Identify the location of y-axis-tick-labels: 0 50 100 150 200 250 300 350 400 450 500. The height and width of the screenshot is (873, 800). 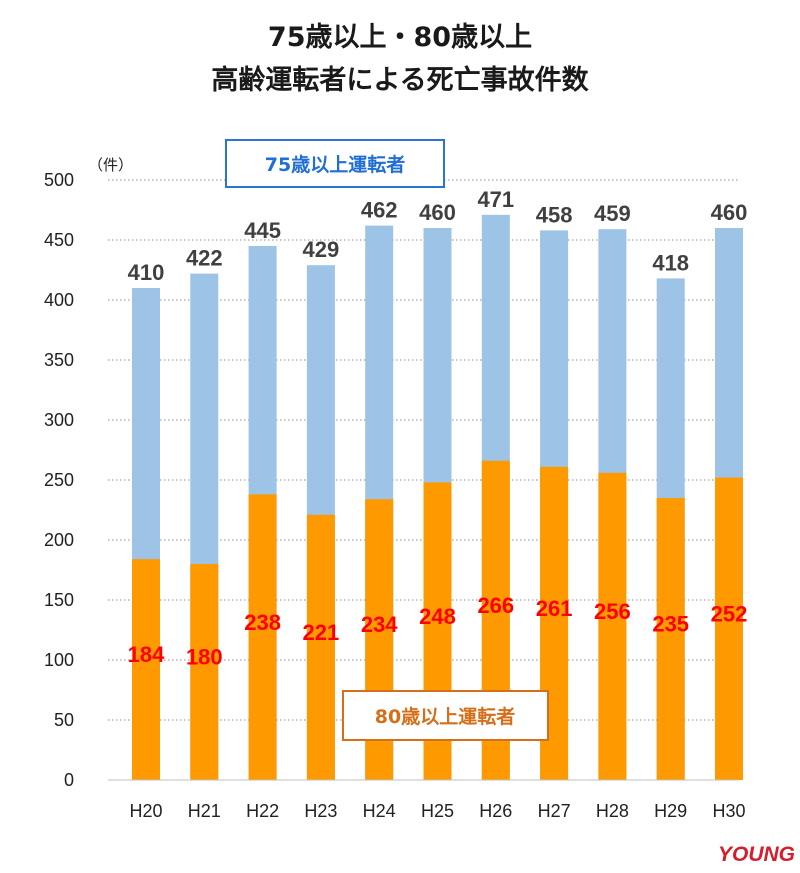
(59, 480).